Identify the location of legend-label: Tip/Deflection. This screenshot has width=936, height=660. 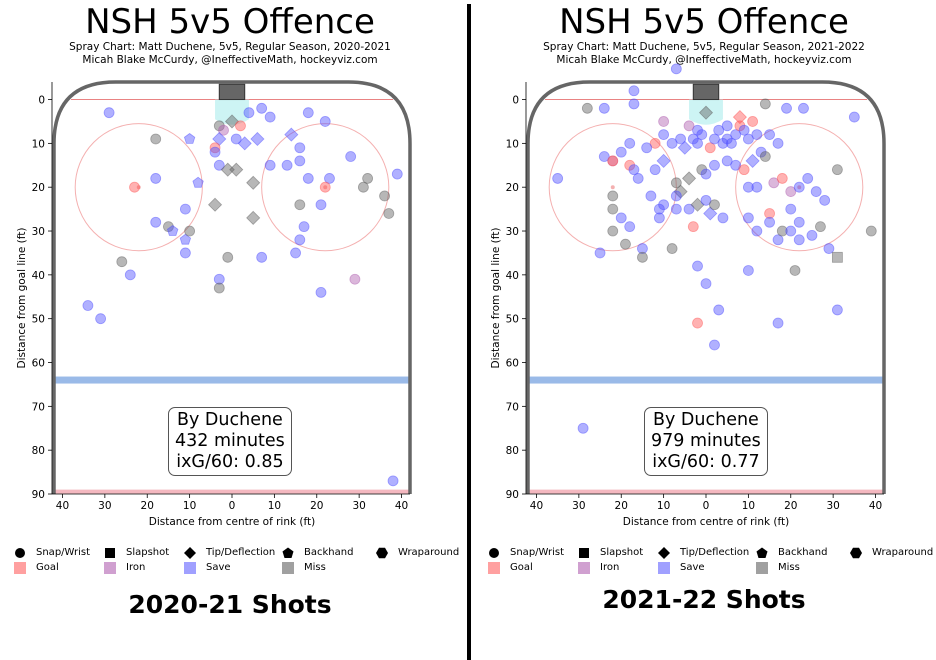
(715, 552).